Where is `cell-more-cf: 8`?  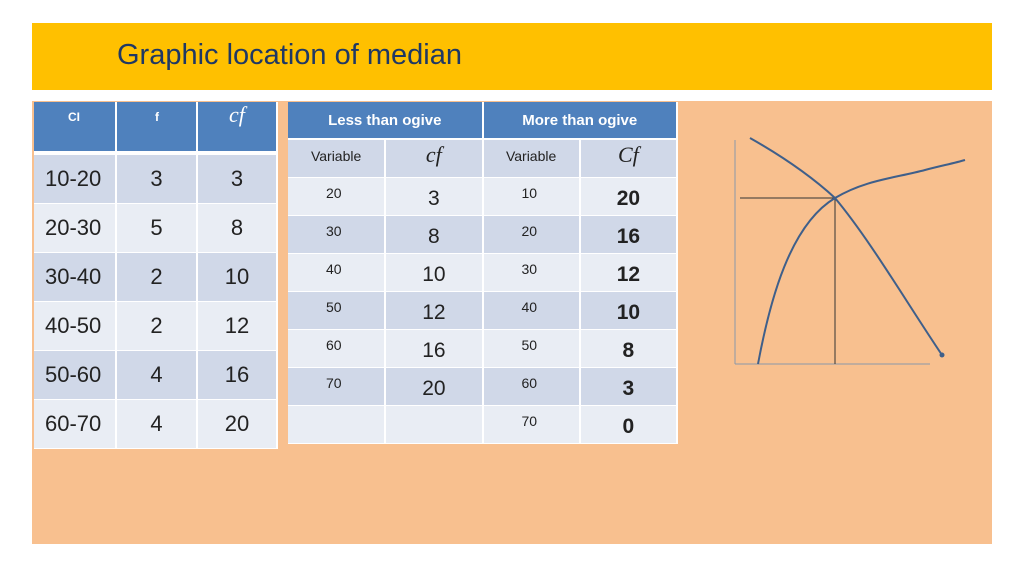 cell-more-cf: 8 is located at coordinates (629, 348).